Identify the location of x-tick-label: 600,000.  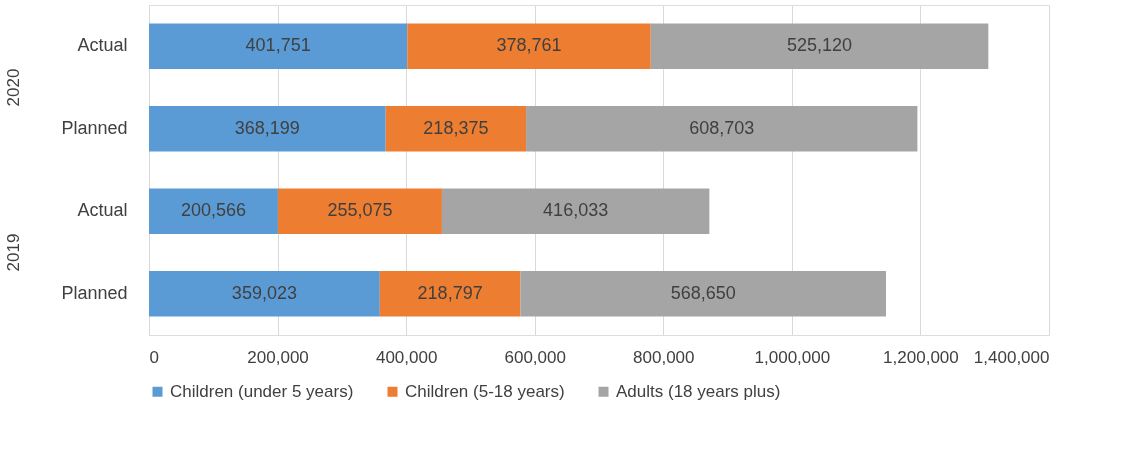
(535, 357).